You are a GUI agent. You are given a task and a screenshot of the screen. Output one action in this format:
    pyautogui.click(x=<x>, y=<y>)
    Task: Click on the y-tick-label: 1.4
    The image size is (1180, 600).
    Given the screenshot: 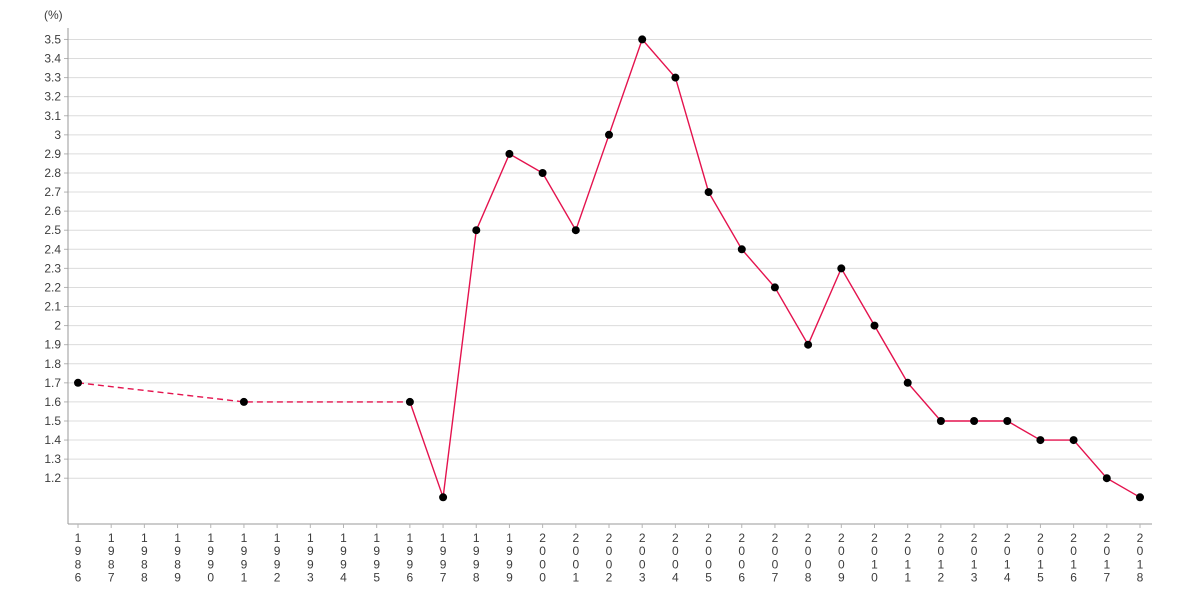 What is the action you would take?
    pyautogui.click(x=52, y=440)
    